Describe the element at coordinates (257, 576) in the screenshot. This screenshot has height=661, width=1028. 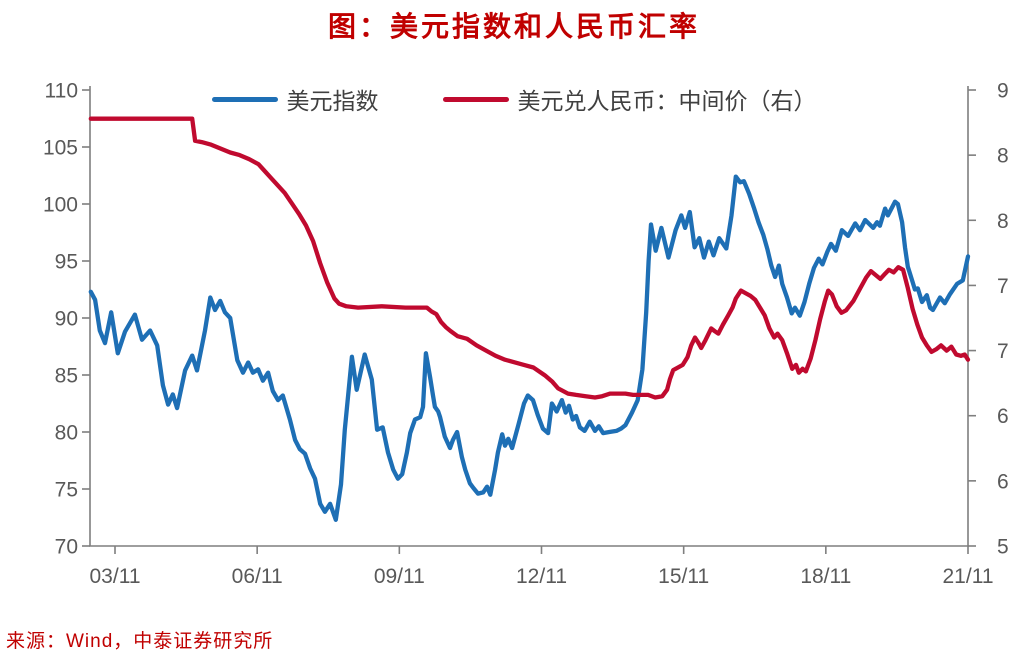
I see `x-axis-tick-label: 06/11` at that location.